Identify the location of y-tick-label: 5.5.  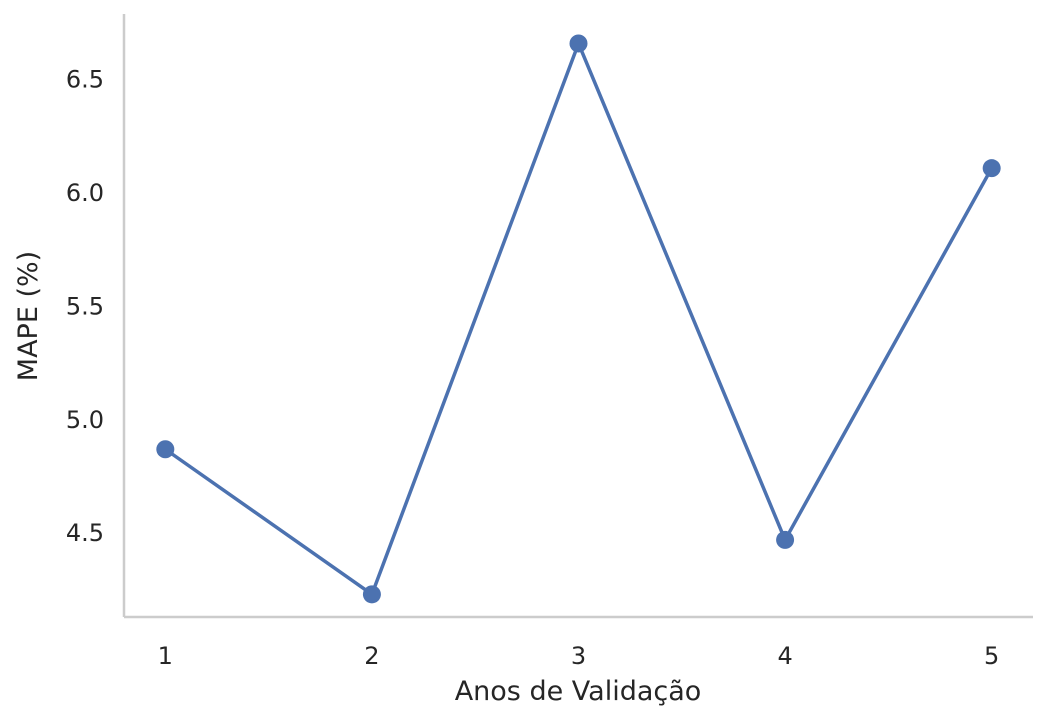
(85, 306).